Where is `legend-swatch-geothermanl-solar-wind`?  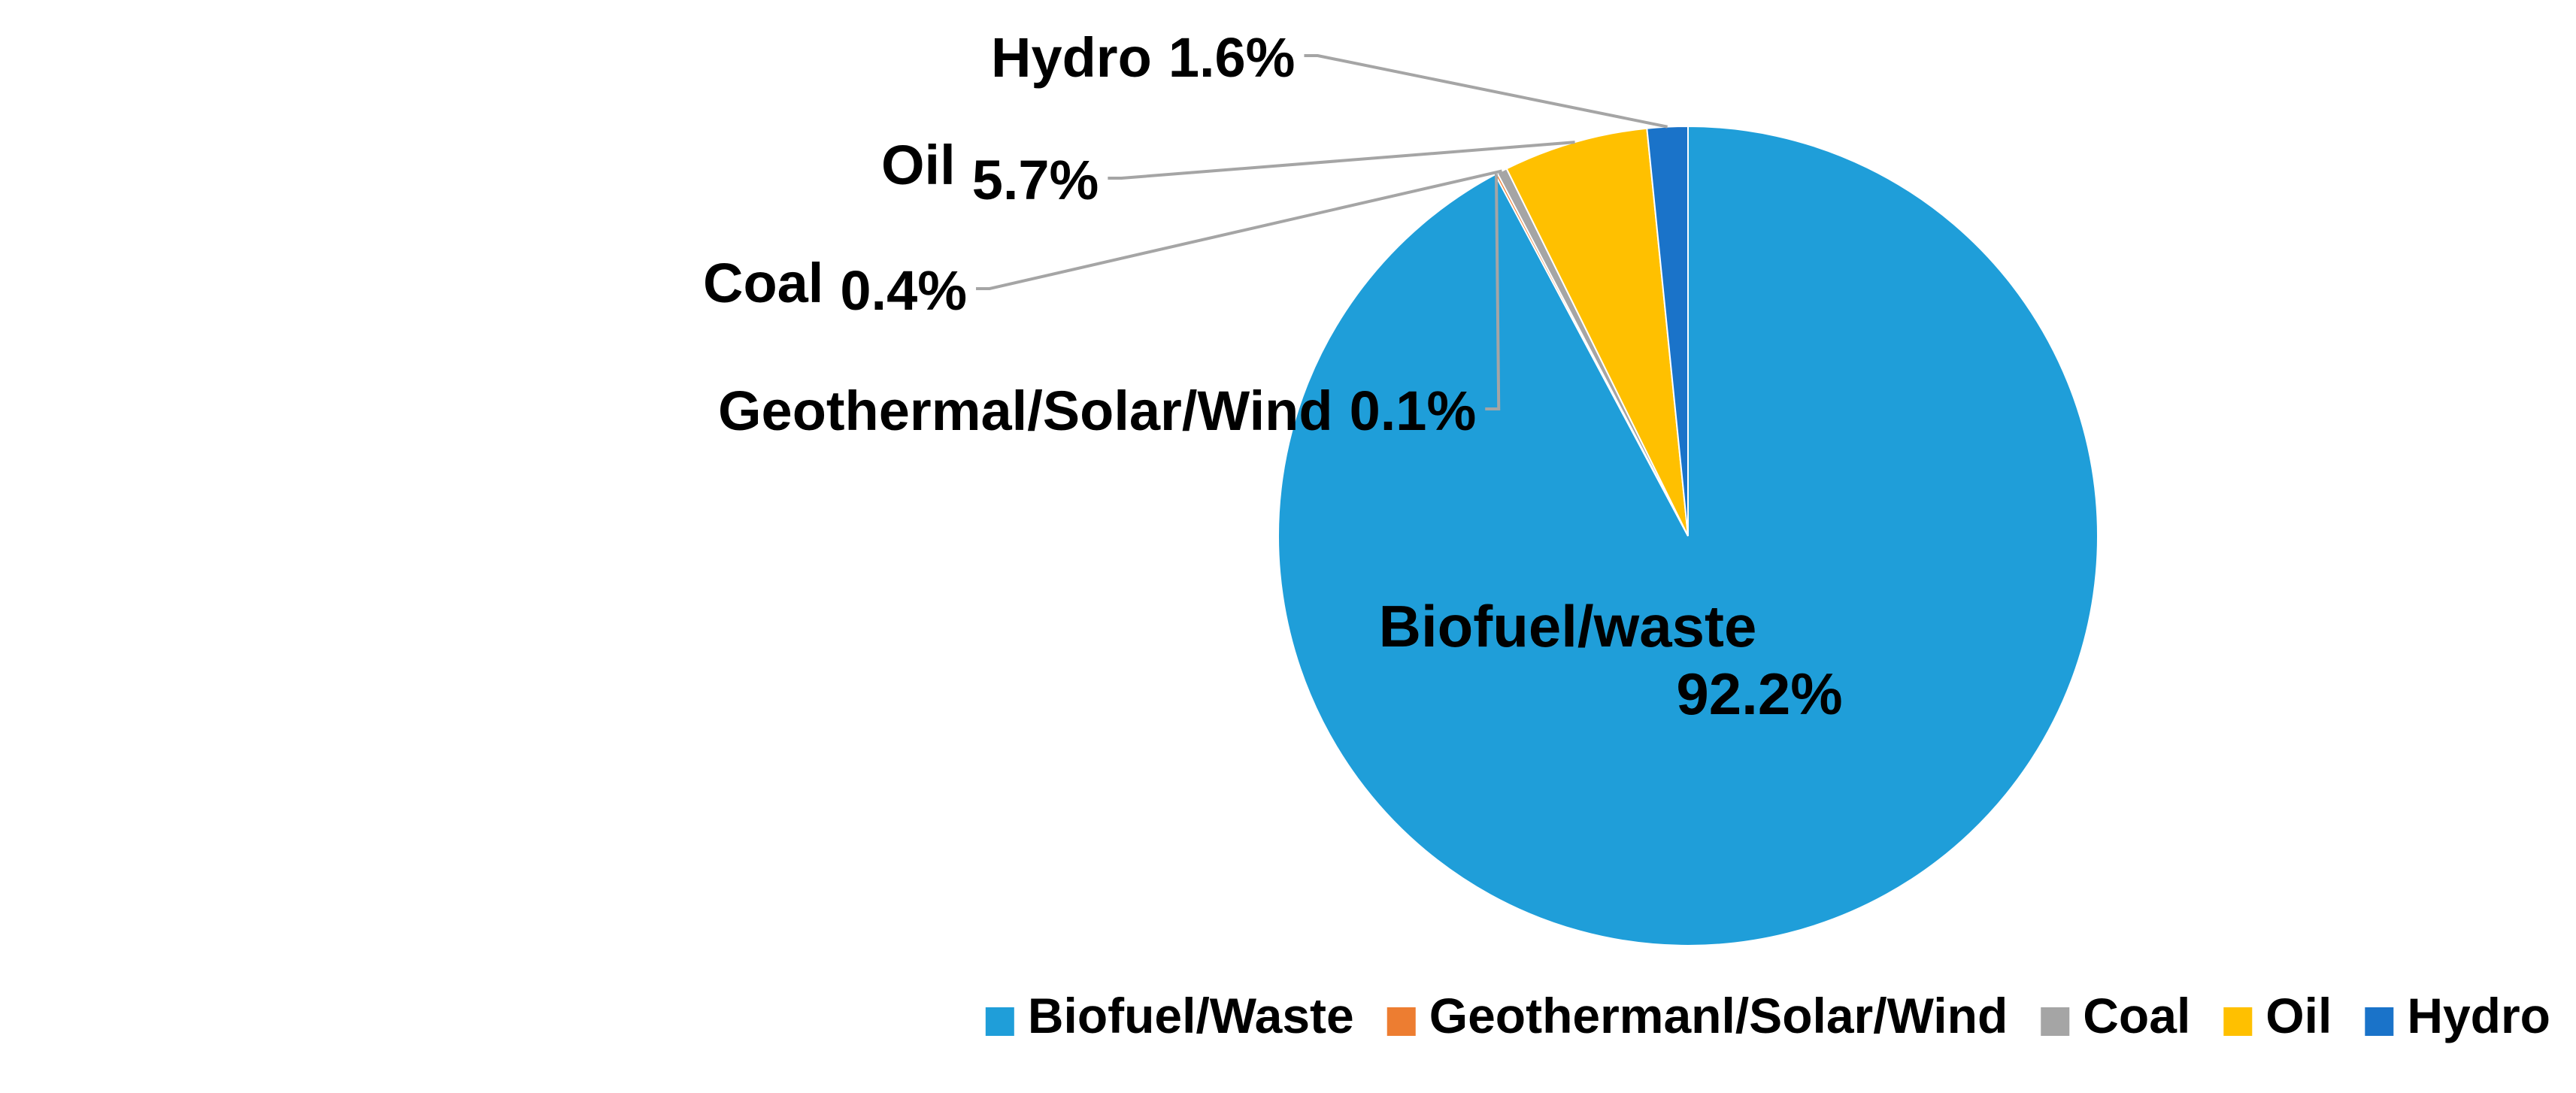 legend-swatch-geothermanl-solar-wind is located at coordinates (1401, 1021).